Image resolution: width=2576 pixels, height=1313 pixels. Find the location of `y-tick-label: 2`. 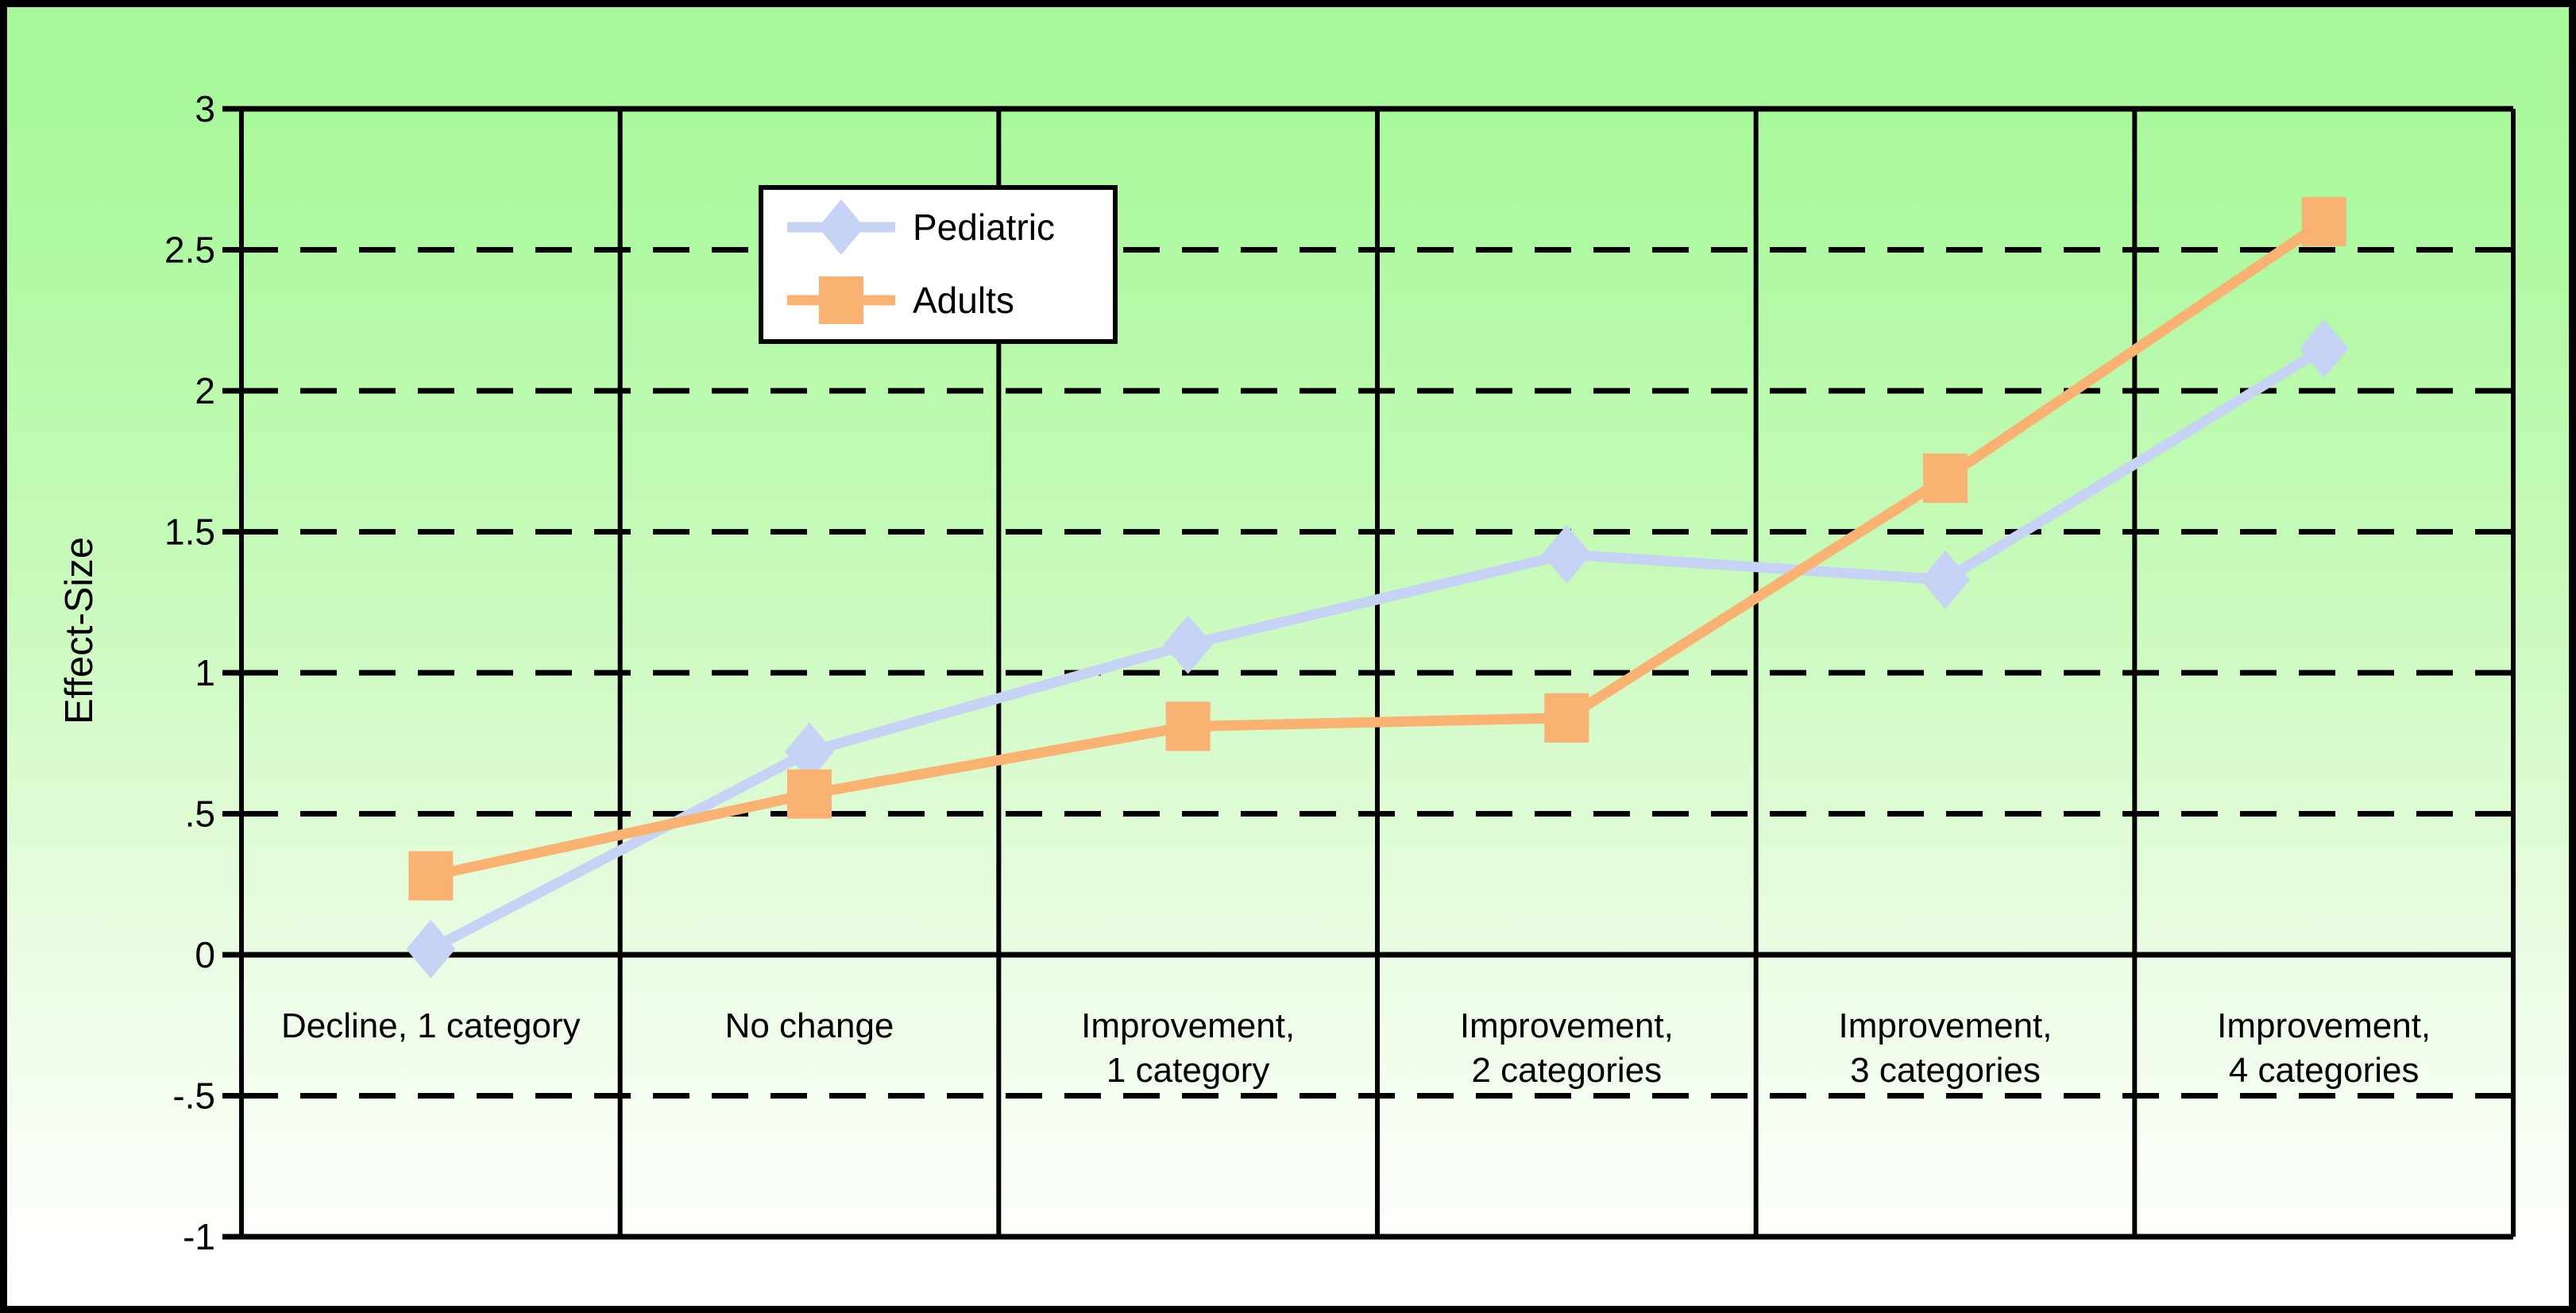

y-tick-label: 2 is located at coordinates (205, 390).